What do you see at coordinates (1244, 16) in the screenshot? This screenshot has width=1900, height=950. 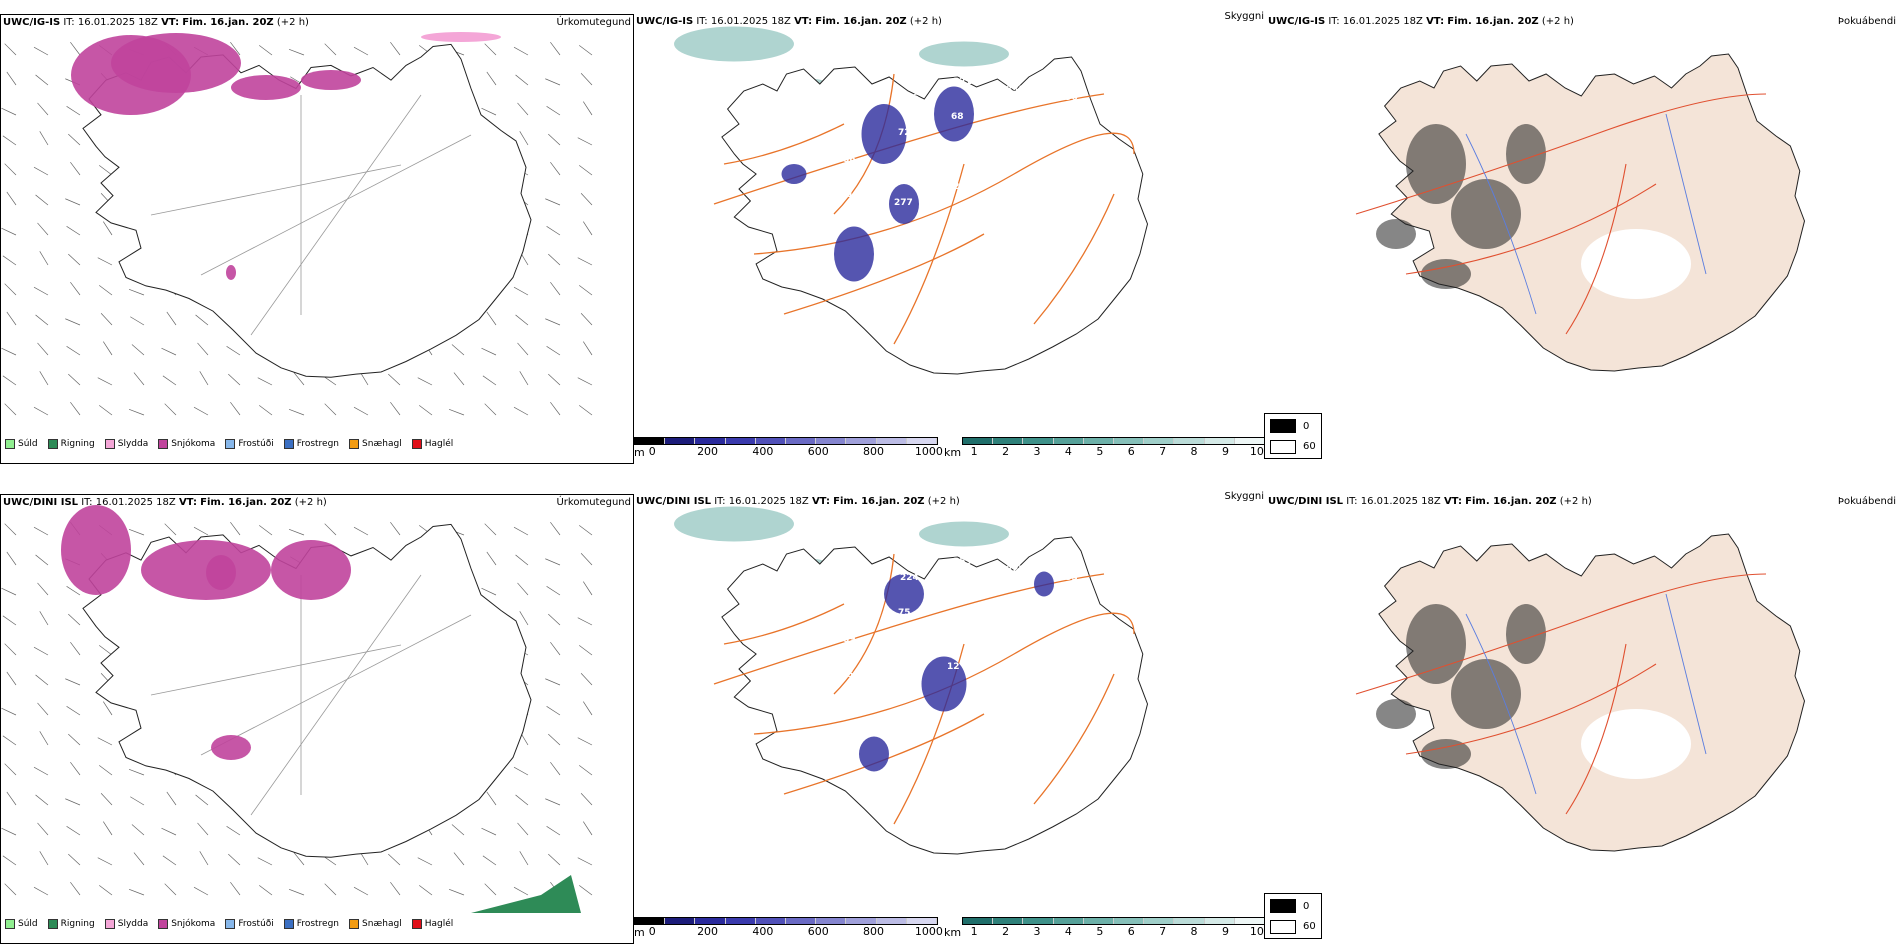 I see `visibility-label: Skyggni` at bounding box center [1244, 16].